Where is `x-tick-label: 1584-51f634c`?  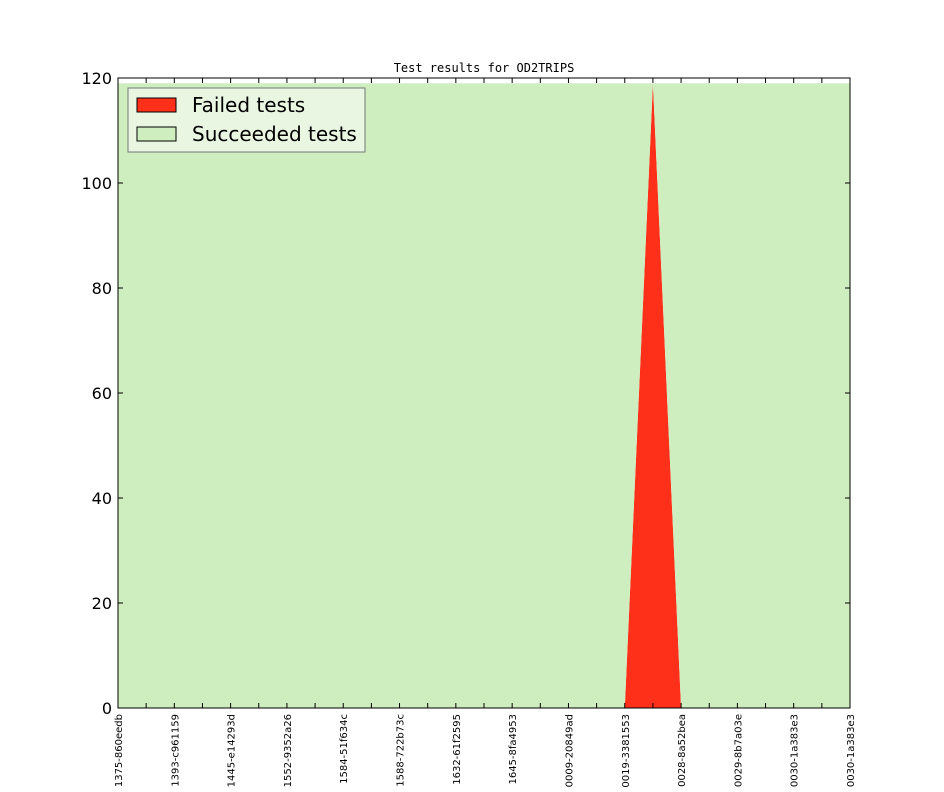 x-tick-label: 1584-51f634c is located at coordinates (344, 749).